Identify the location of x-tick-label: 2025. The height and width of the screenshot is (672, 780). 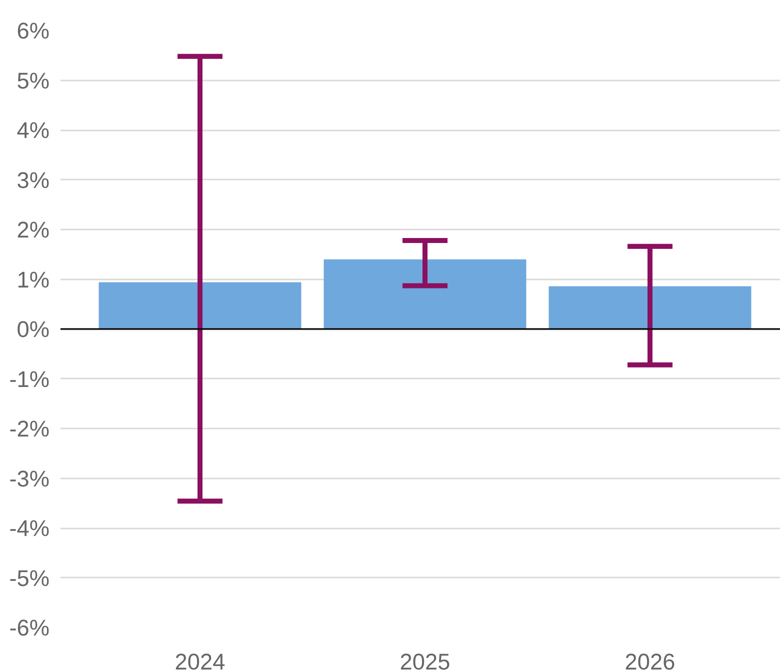
(425, 660).